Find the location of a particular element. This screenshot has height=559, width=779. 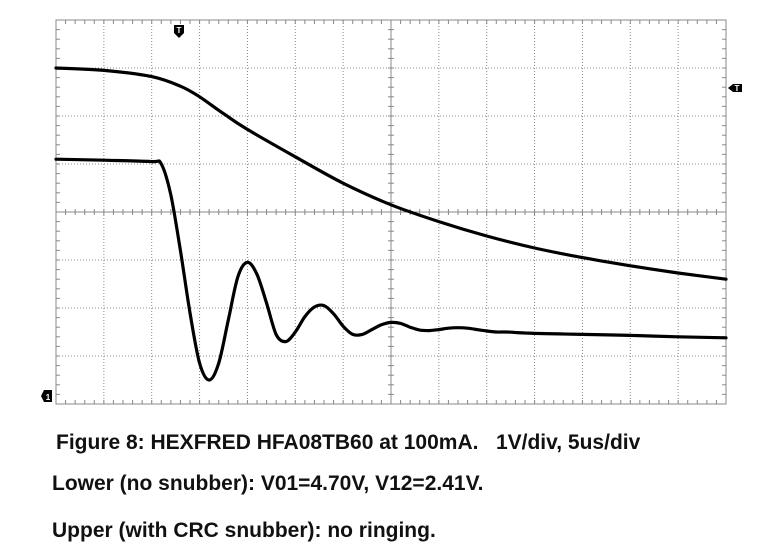

trigger-level-label: T is located at coordinates (737, 88).